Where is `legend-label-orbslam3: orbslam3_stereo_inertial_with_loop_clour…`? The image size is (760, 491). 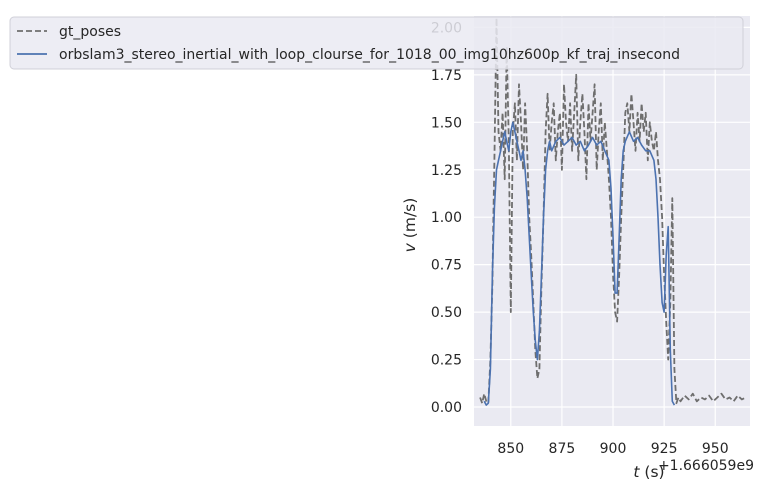
legend-label-orbslam3: orbslam3_stereo_inertial_with_loop_clour… is located at coordinates (369, 55).